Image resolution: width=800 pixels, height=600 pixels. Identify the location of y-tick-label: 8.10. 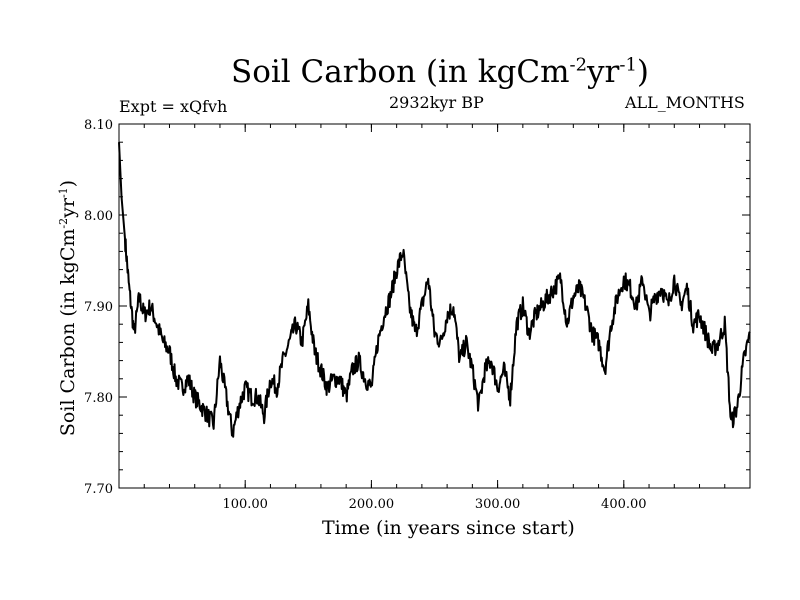
(98, 125).